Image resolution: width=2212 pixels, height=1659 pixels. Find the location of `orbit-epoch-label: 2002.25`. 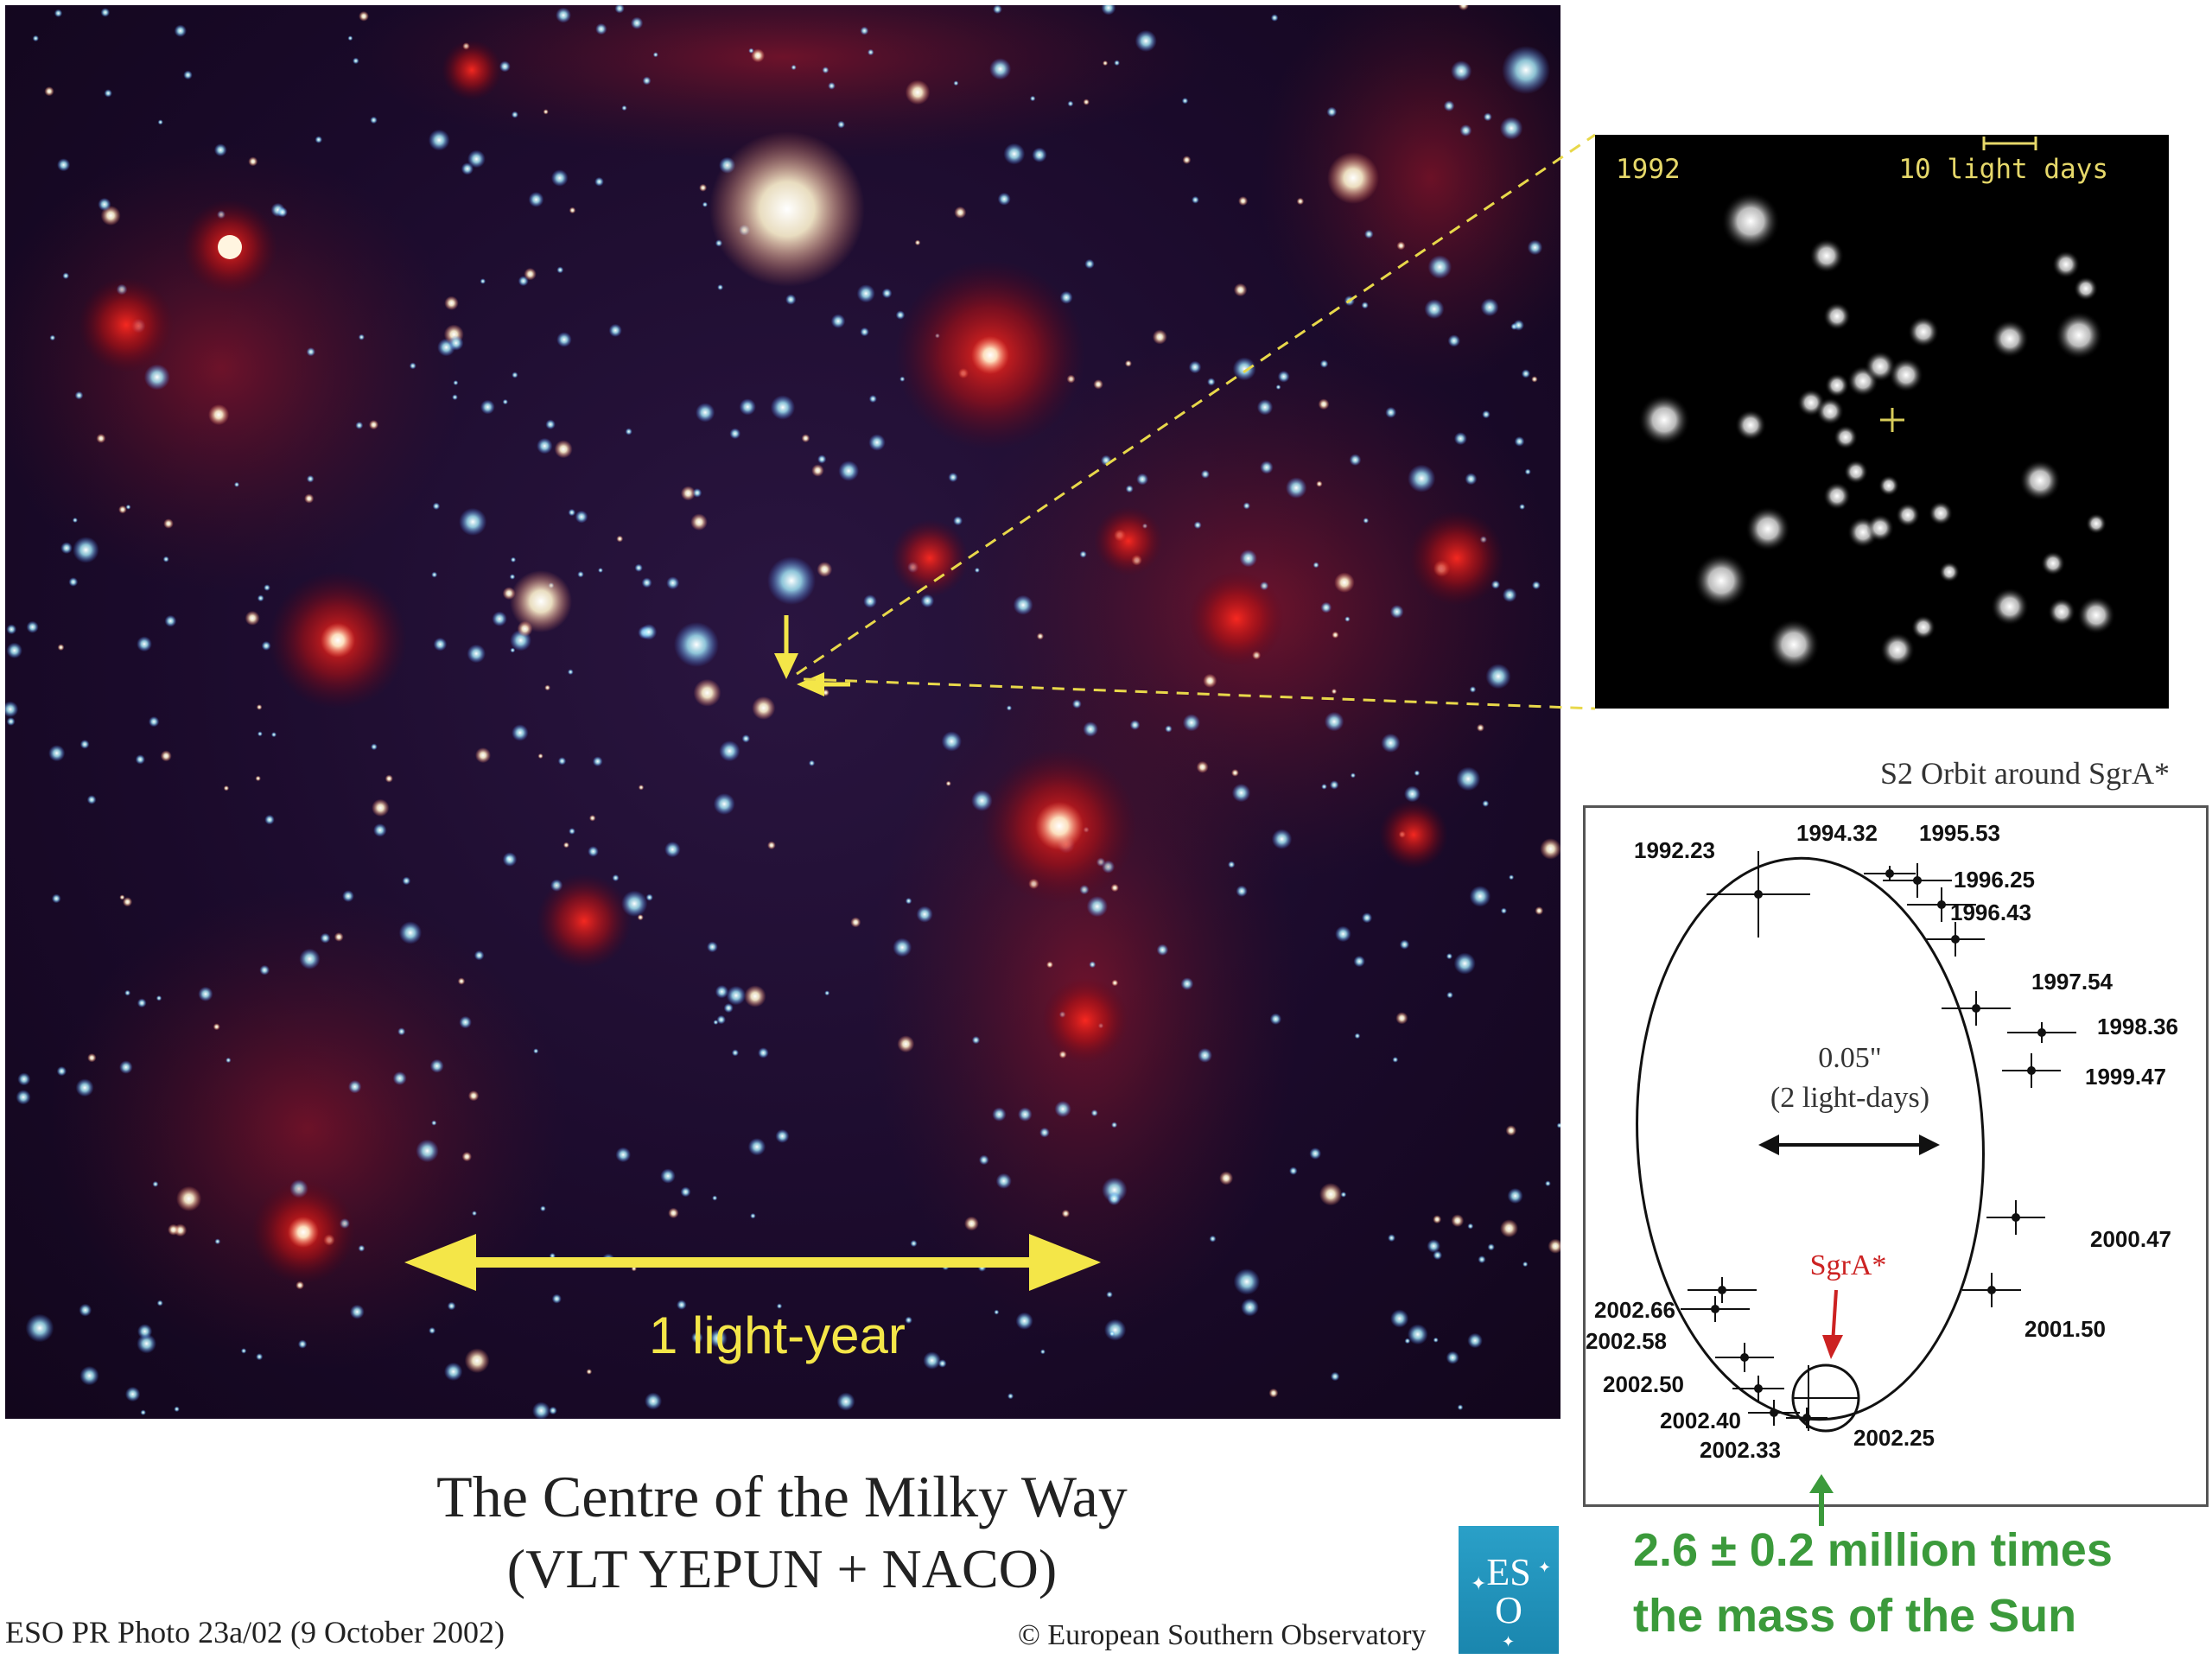

orbit-epoch-label: 2002.25 is located at coordinates (1894, 1438).